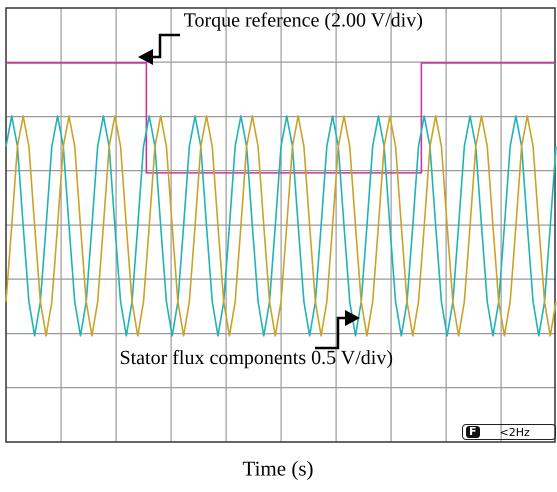  What do you see at coordinates (256, 357) in the screenshot?
I see `annotation: Stator flux components 0.5 V/div)` at bounding box center [256, 357].